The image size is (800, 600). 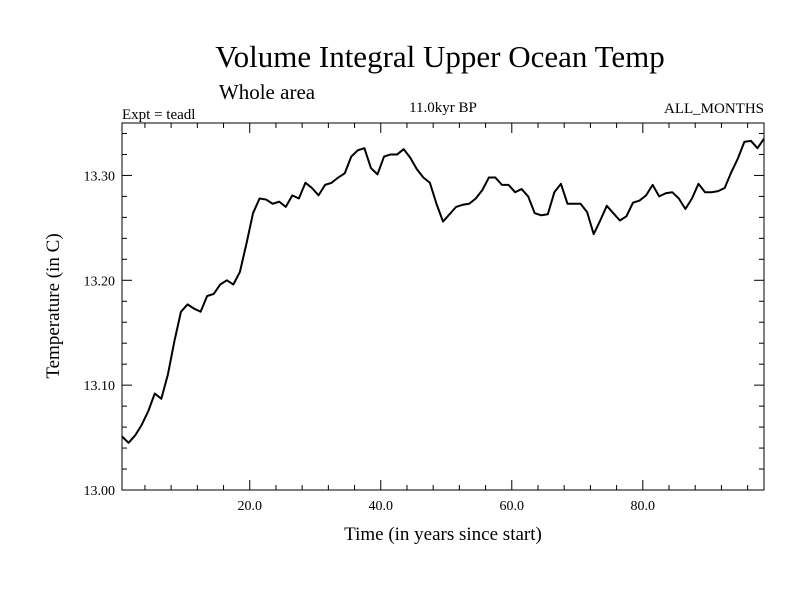 What do you see at coordinates (443, 108) in the screenshot?
I see `period-label: 11.0kyr BP` at bounding box center [443, 108].